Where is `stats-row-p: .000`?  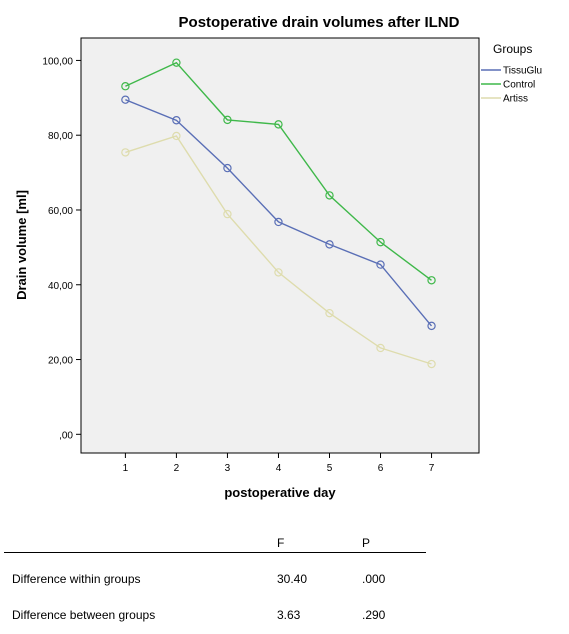
stats-row-p: .000 is located at coordinates (374, 579).